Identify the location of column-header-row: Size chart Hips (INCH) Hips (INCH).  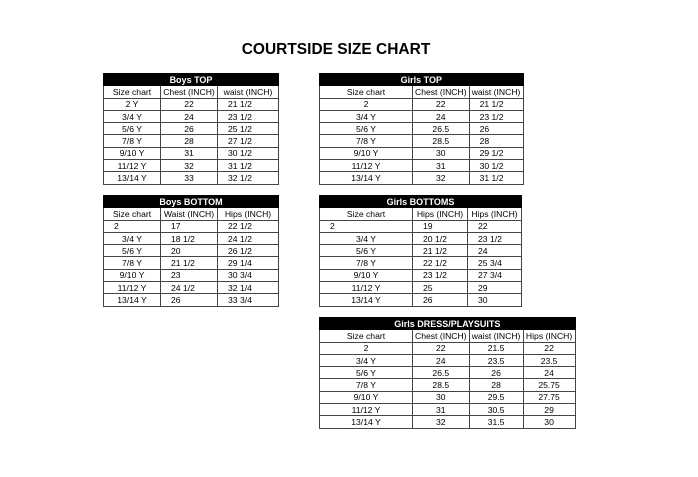
(420, 214).